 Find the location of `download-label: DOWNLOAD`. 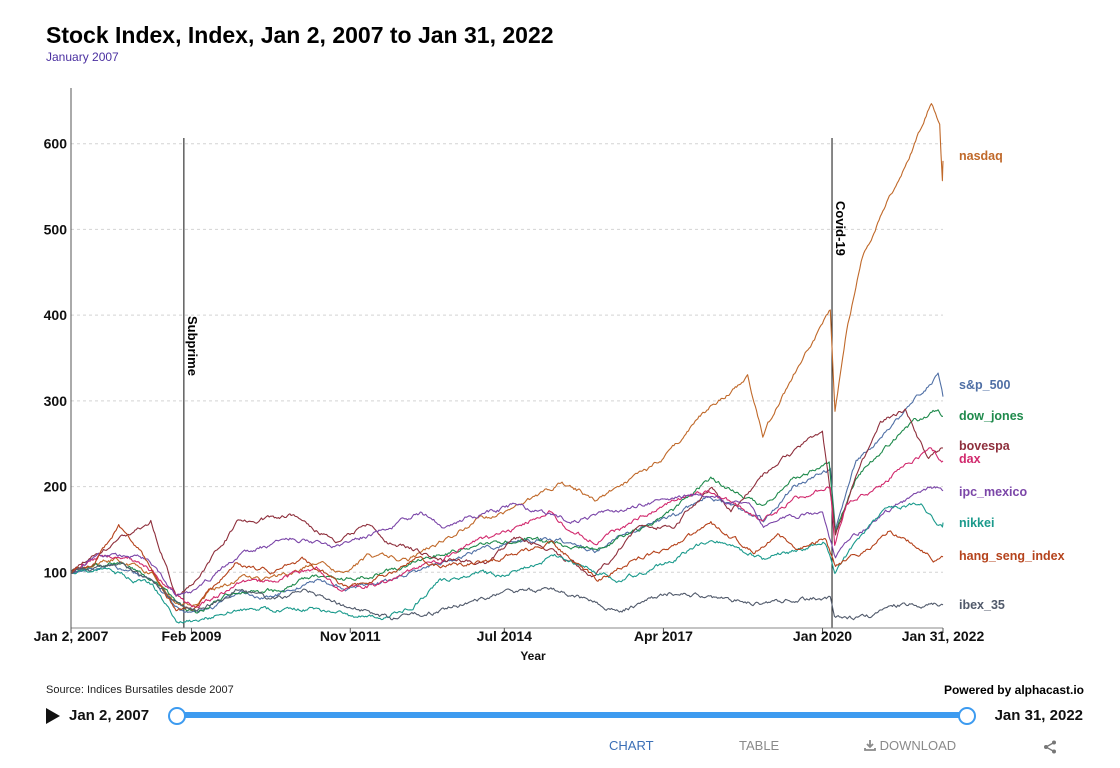

download-label: DOWNLOAD is located at coordinates (918, 745).